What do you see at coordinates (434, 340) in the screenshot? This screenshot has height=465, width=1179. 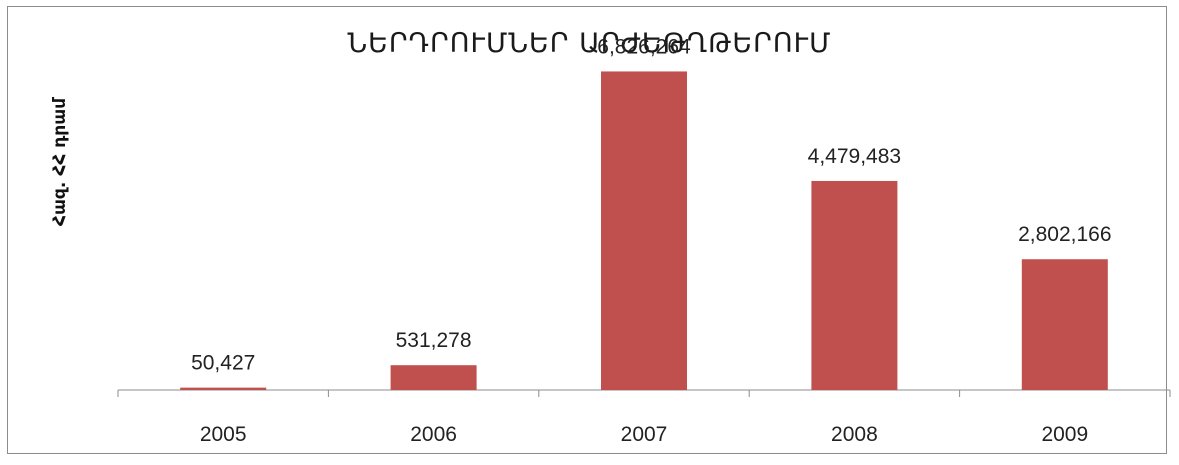 I see `data-label-2006: 531,278` at bounding box center [434, 340].